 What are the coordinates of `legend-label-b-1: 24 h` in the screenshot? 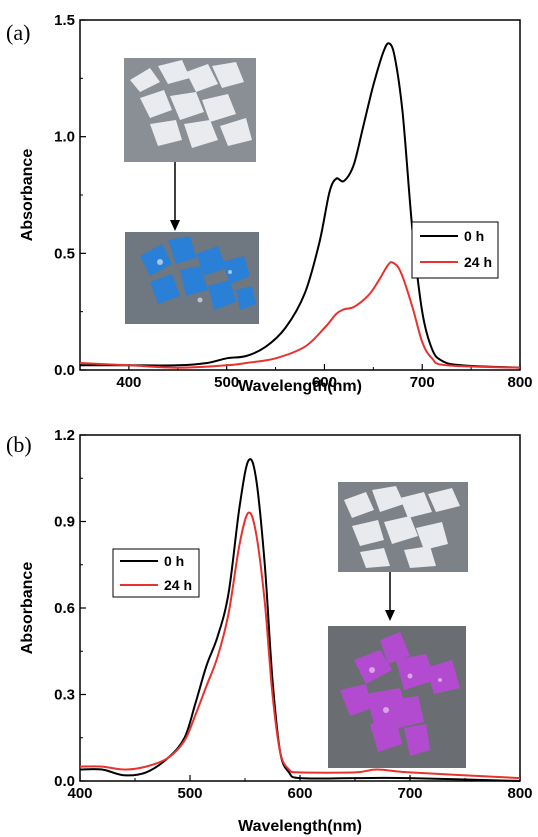 It's located at (178, 585).